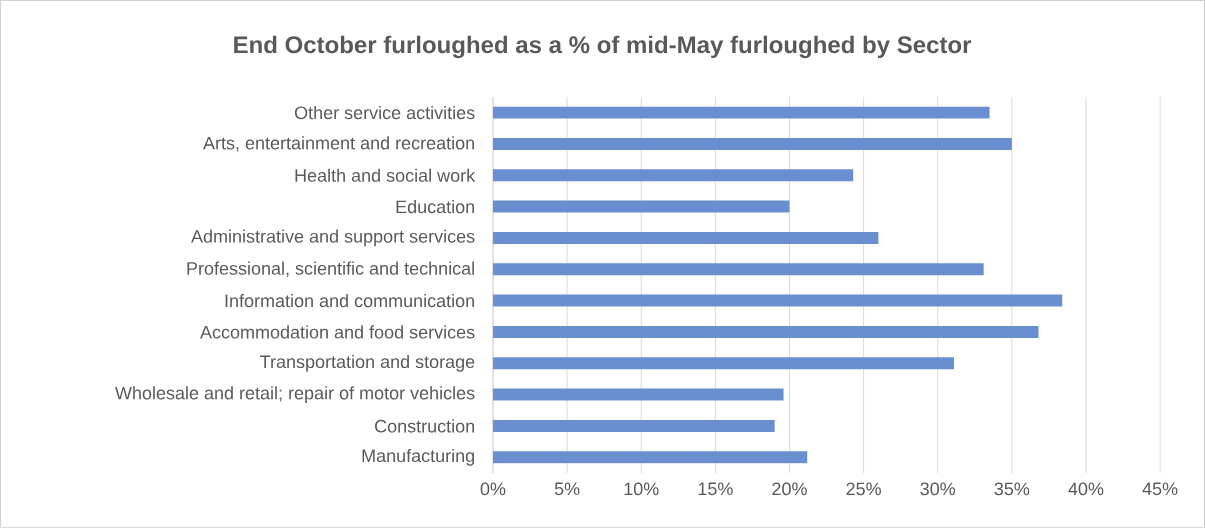  What do you see at coordinates (435, 207) in the screenshot?
I see `y-tick-label: Education` at bounding box center [435, 207].